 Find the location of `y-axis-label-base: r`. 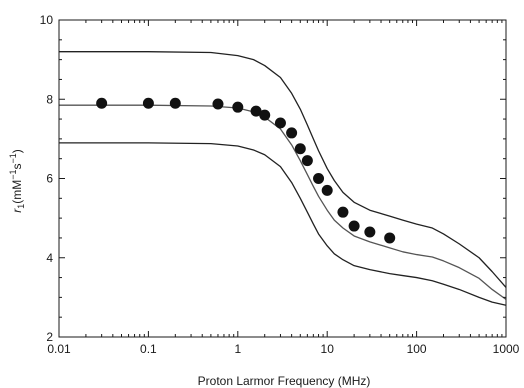

y-axis-label-base: r is located at coordinates (17, 210).